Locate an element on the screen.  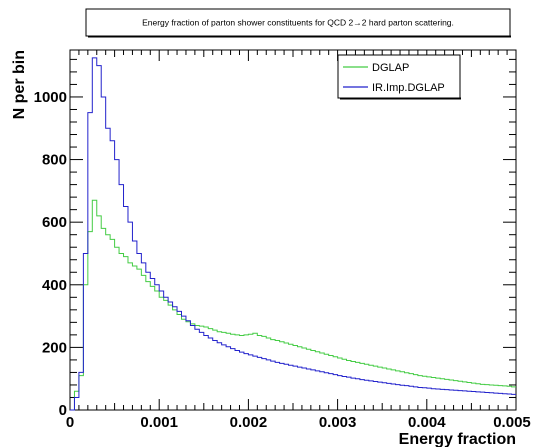
legend-box is located at coordinates (399, 76).